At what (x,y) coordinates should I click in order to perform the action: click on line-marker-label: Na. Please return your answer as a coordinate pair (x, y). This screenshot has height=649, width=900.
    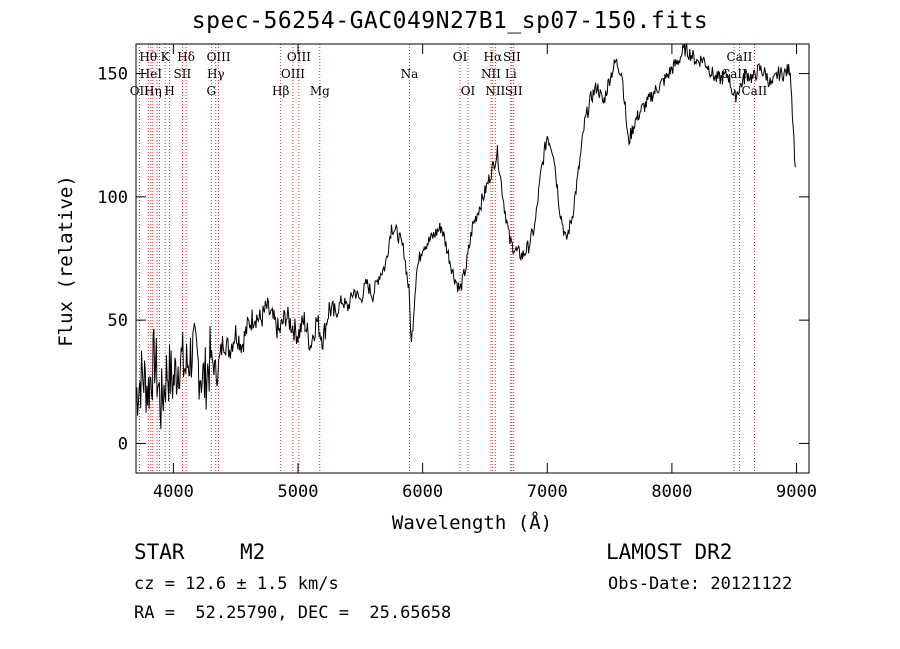
    Looking at the image, I should click on (410, 74).